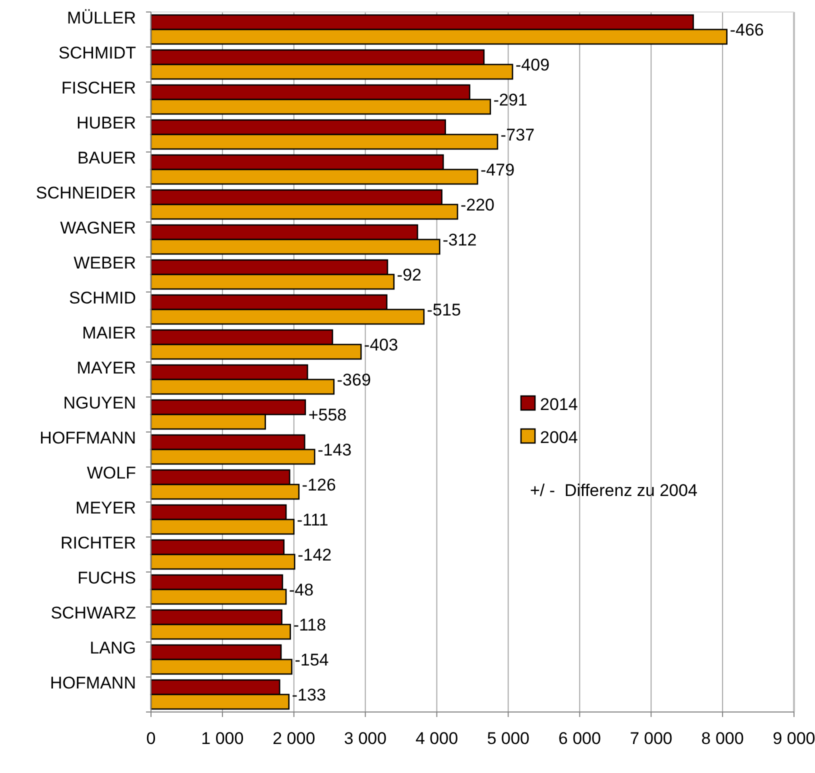  I want to click on x-tick-label: 9 000, so click(793, 738).